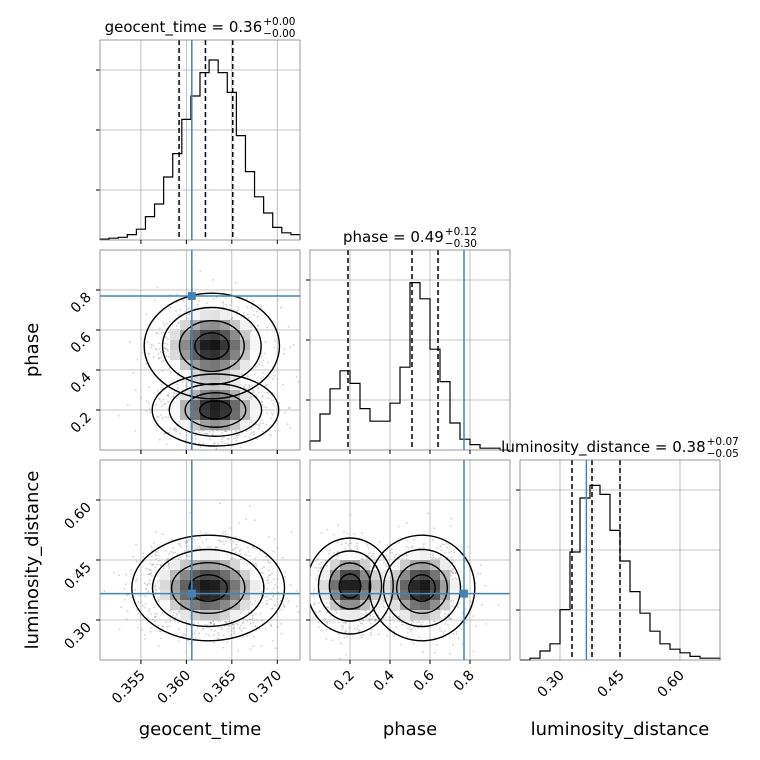 The image size is (760, 760). What do you see at coordinates (723, 454) in the screenshot?
I see `title-minus-error: −0.05` at bounding box center [723, 454].